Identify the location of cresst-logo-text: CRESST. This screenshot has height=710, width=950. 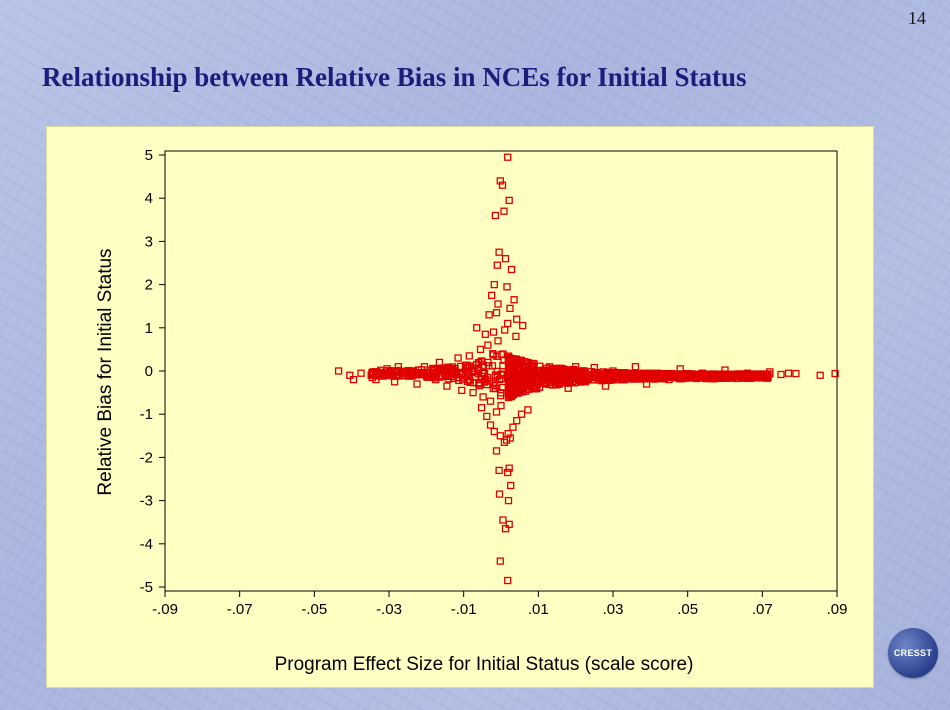
(913, 653).